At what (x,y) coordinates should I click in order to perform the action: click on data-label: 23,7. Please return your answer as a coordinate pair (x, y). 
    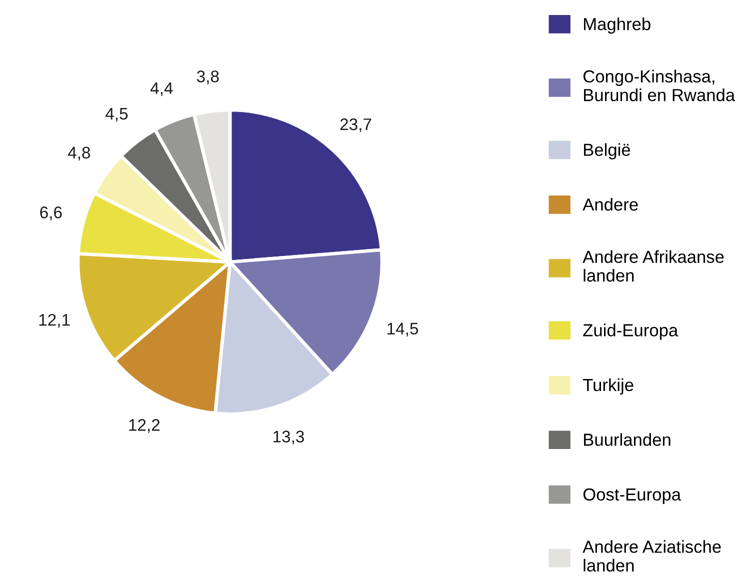
    Looking at the image, I should click on (356, 125).